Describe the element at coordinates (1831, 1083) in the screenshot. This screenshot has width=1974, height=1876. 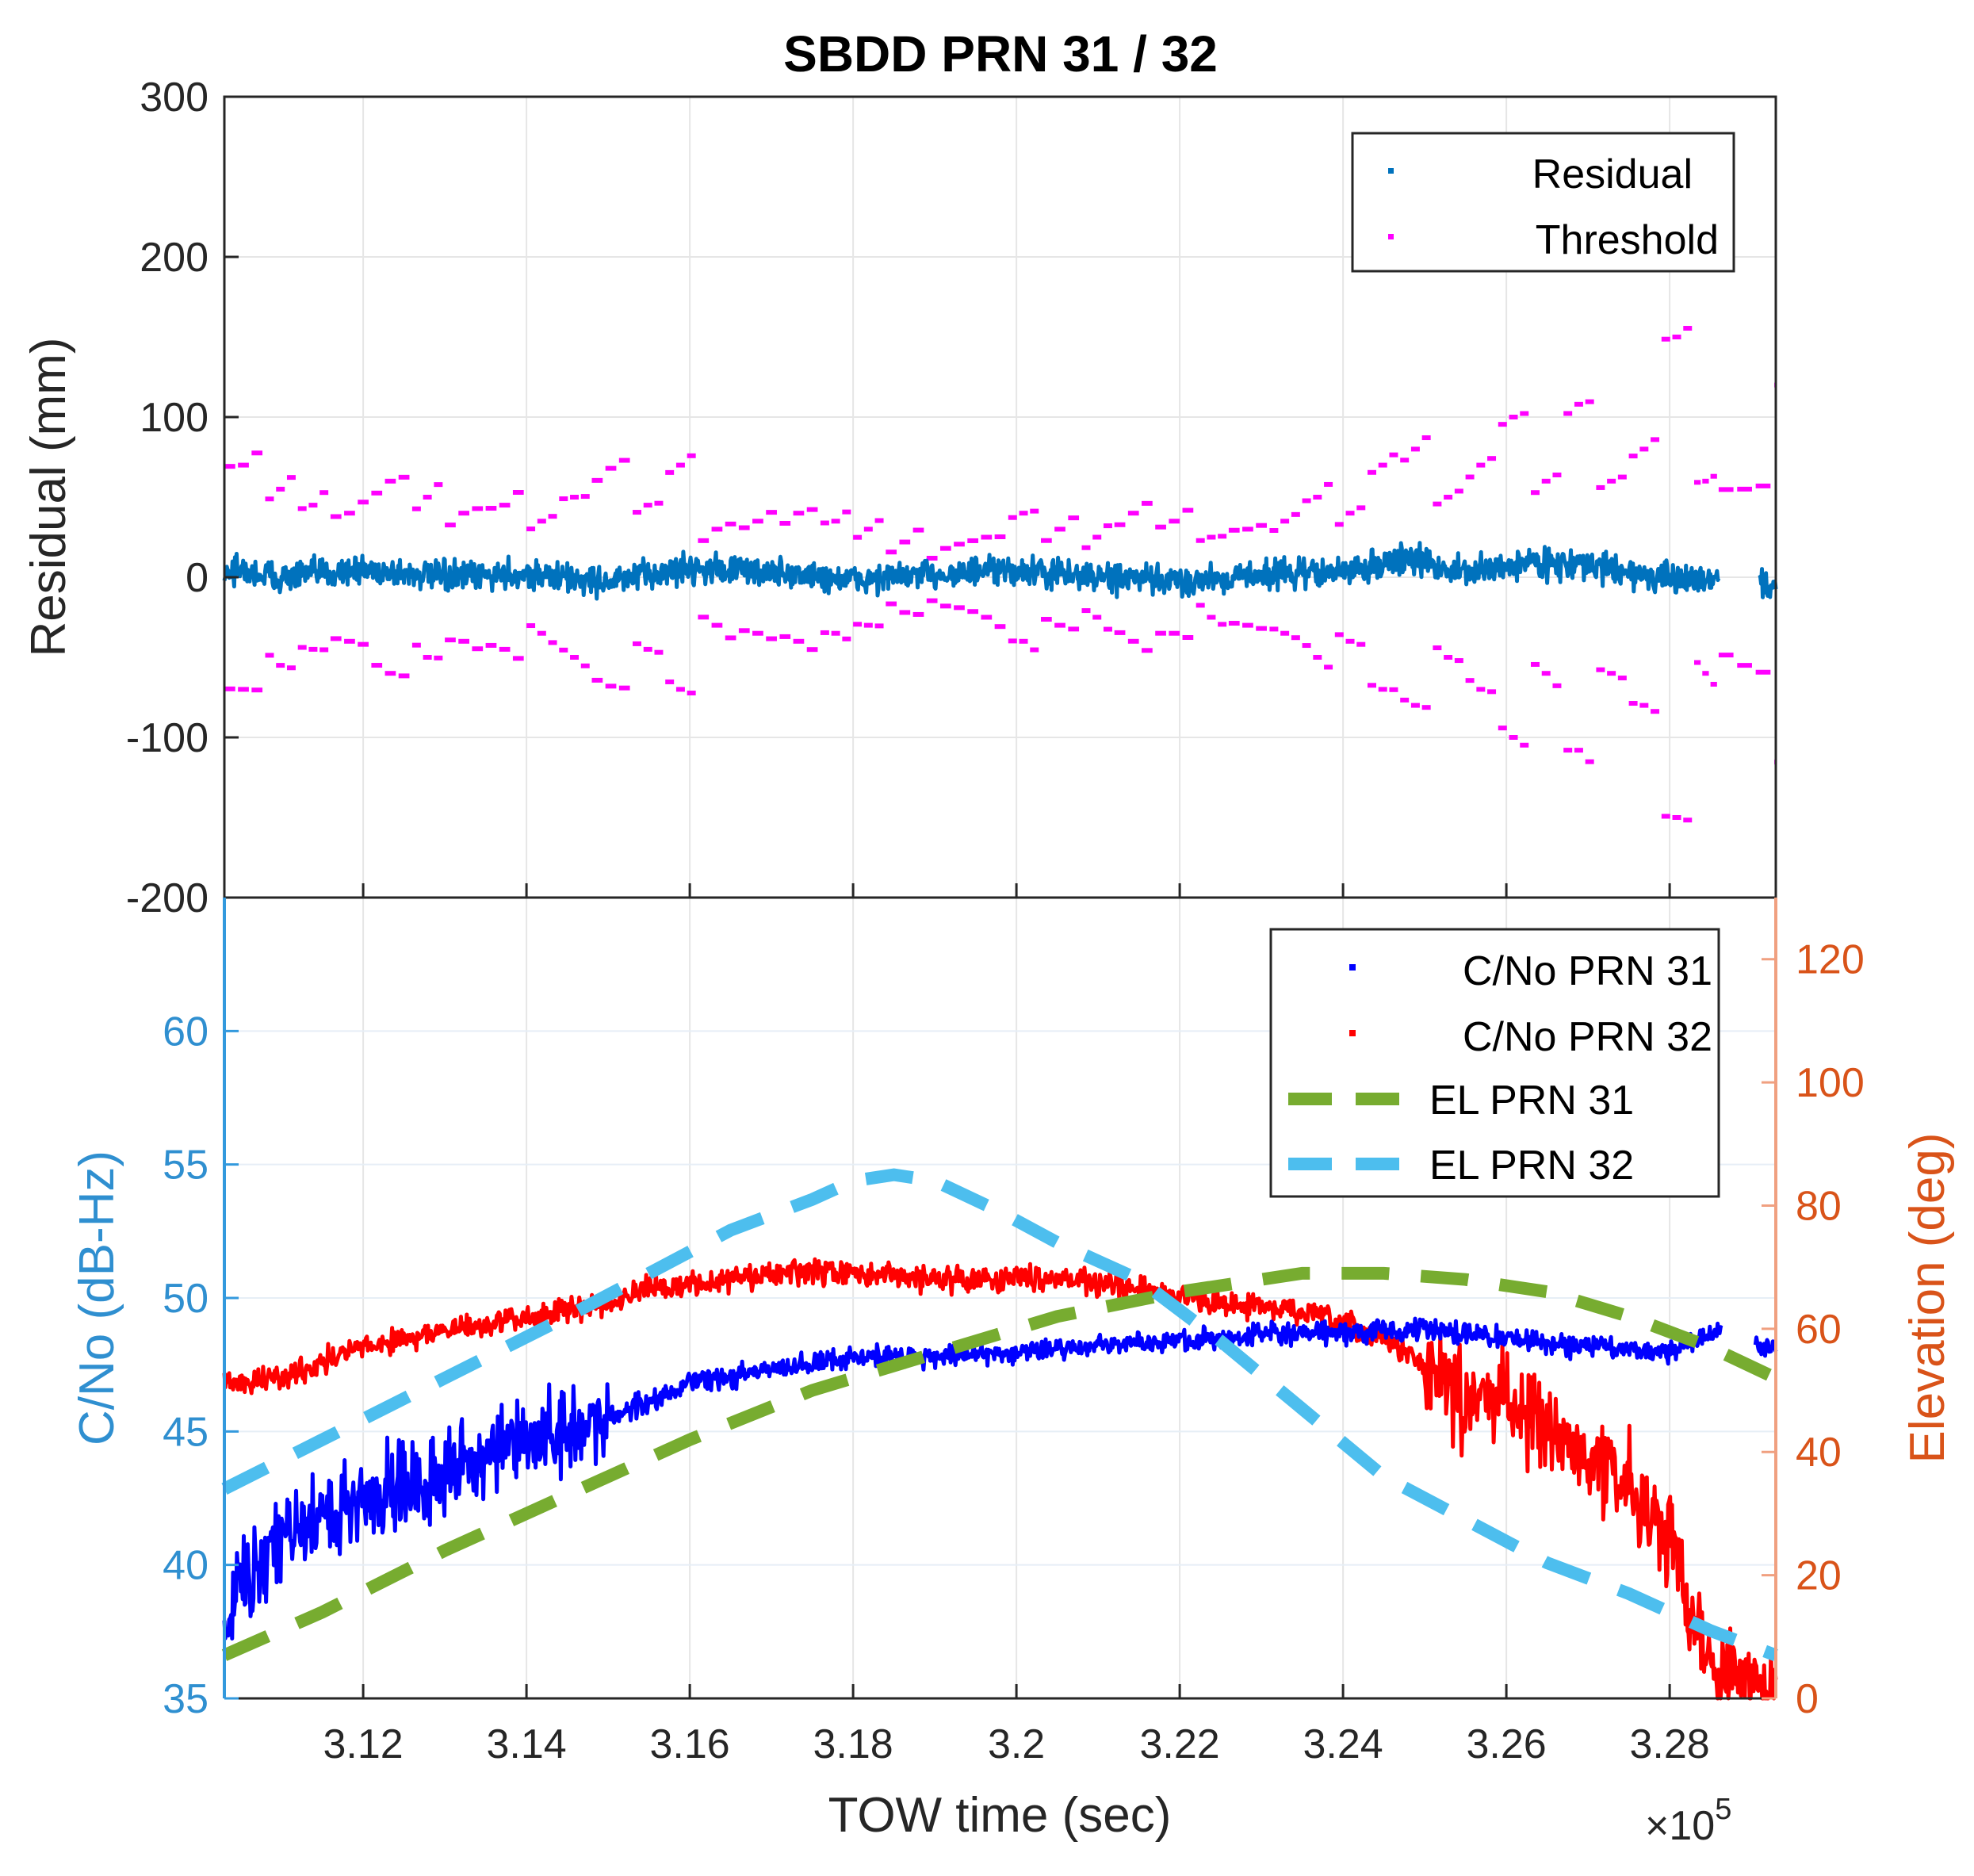
I see `elevation-y-tick-label: 100` at that location.